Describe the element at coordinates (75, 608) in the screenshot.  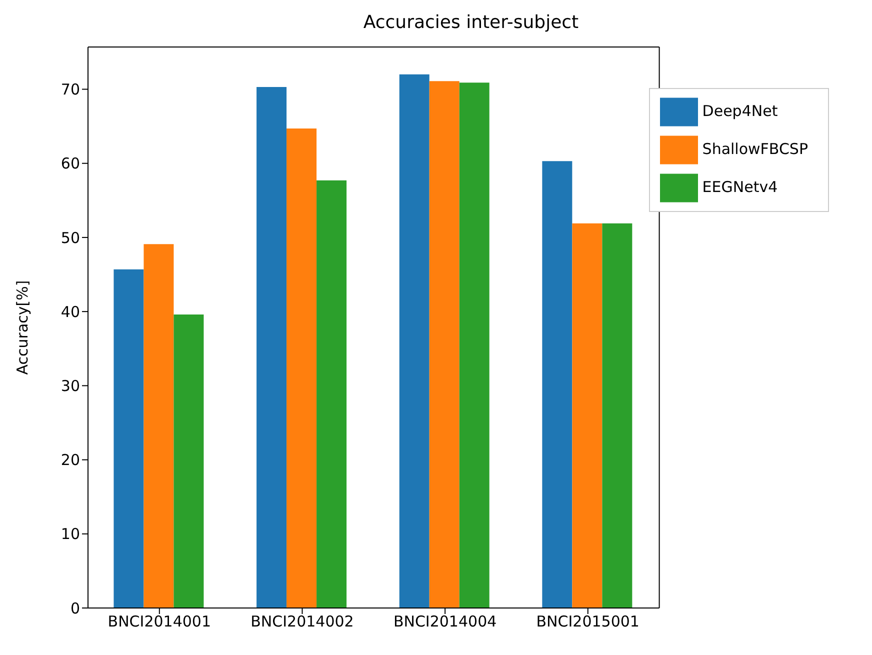
I see `y-tick-label: 0` at that location.